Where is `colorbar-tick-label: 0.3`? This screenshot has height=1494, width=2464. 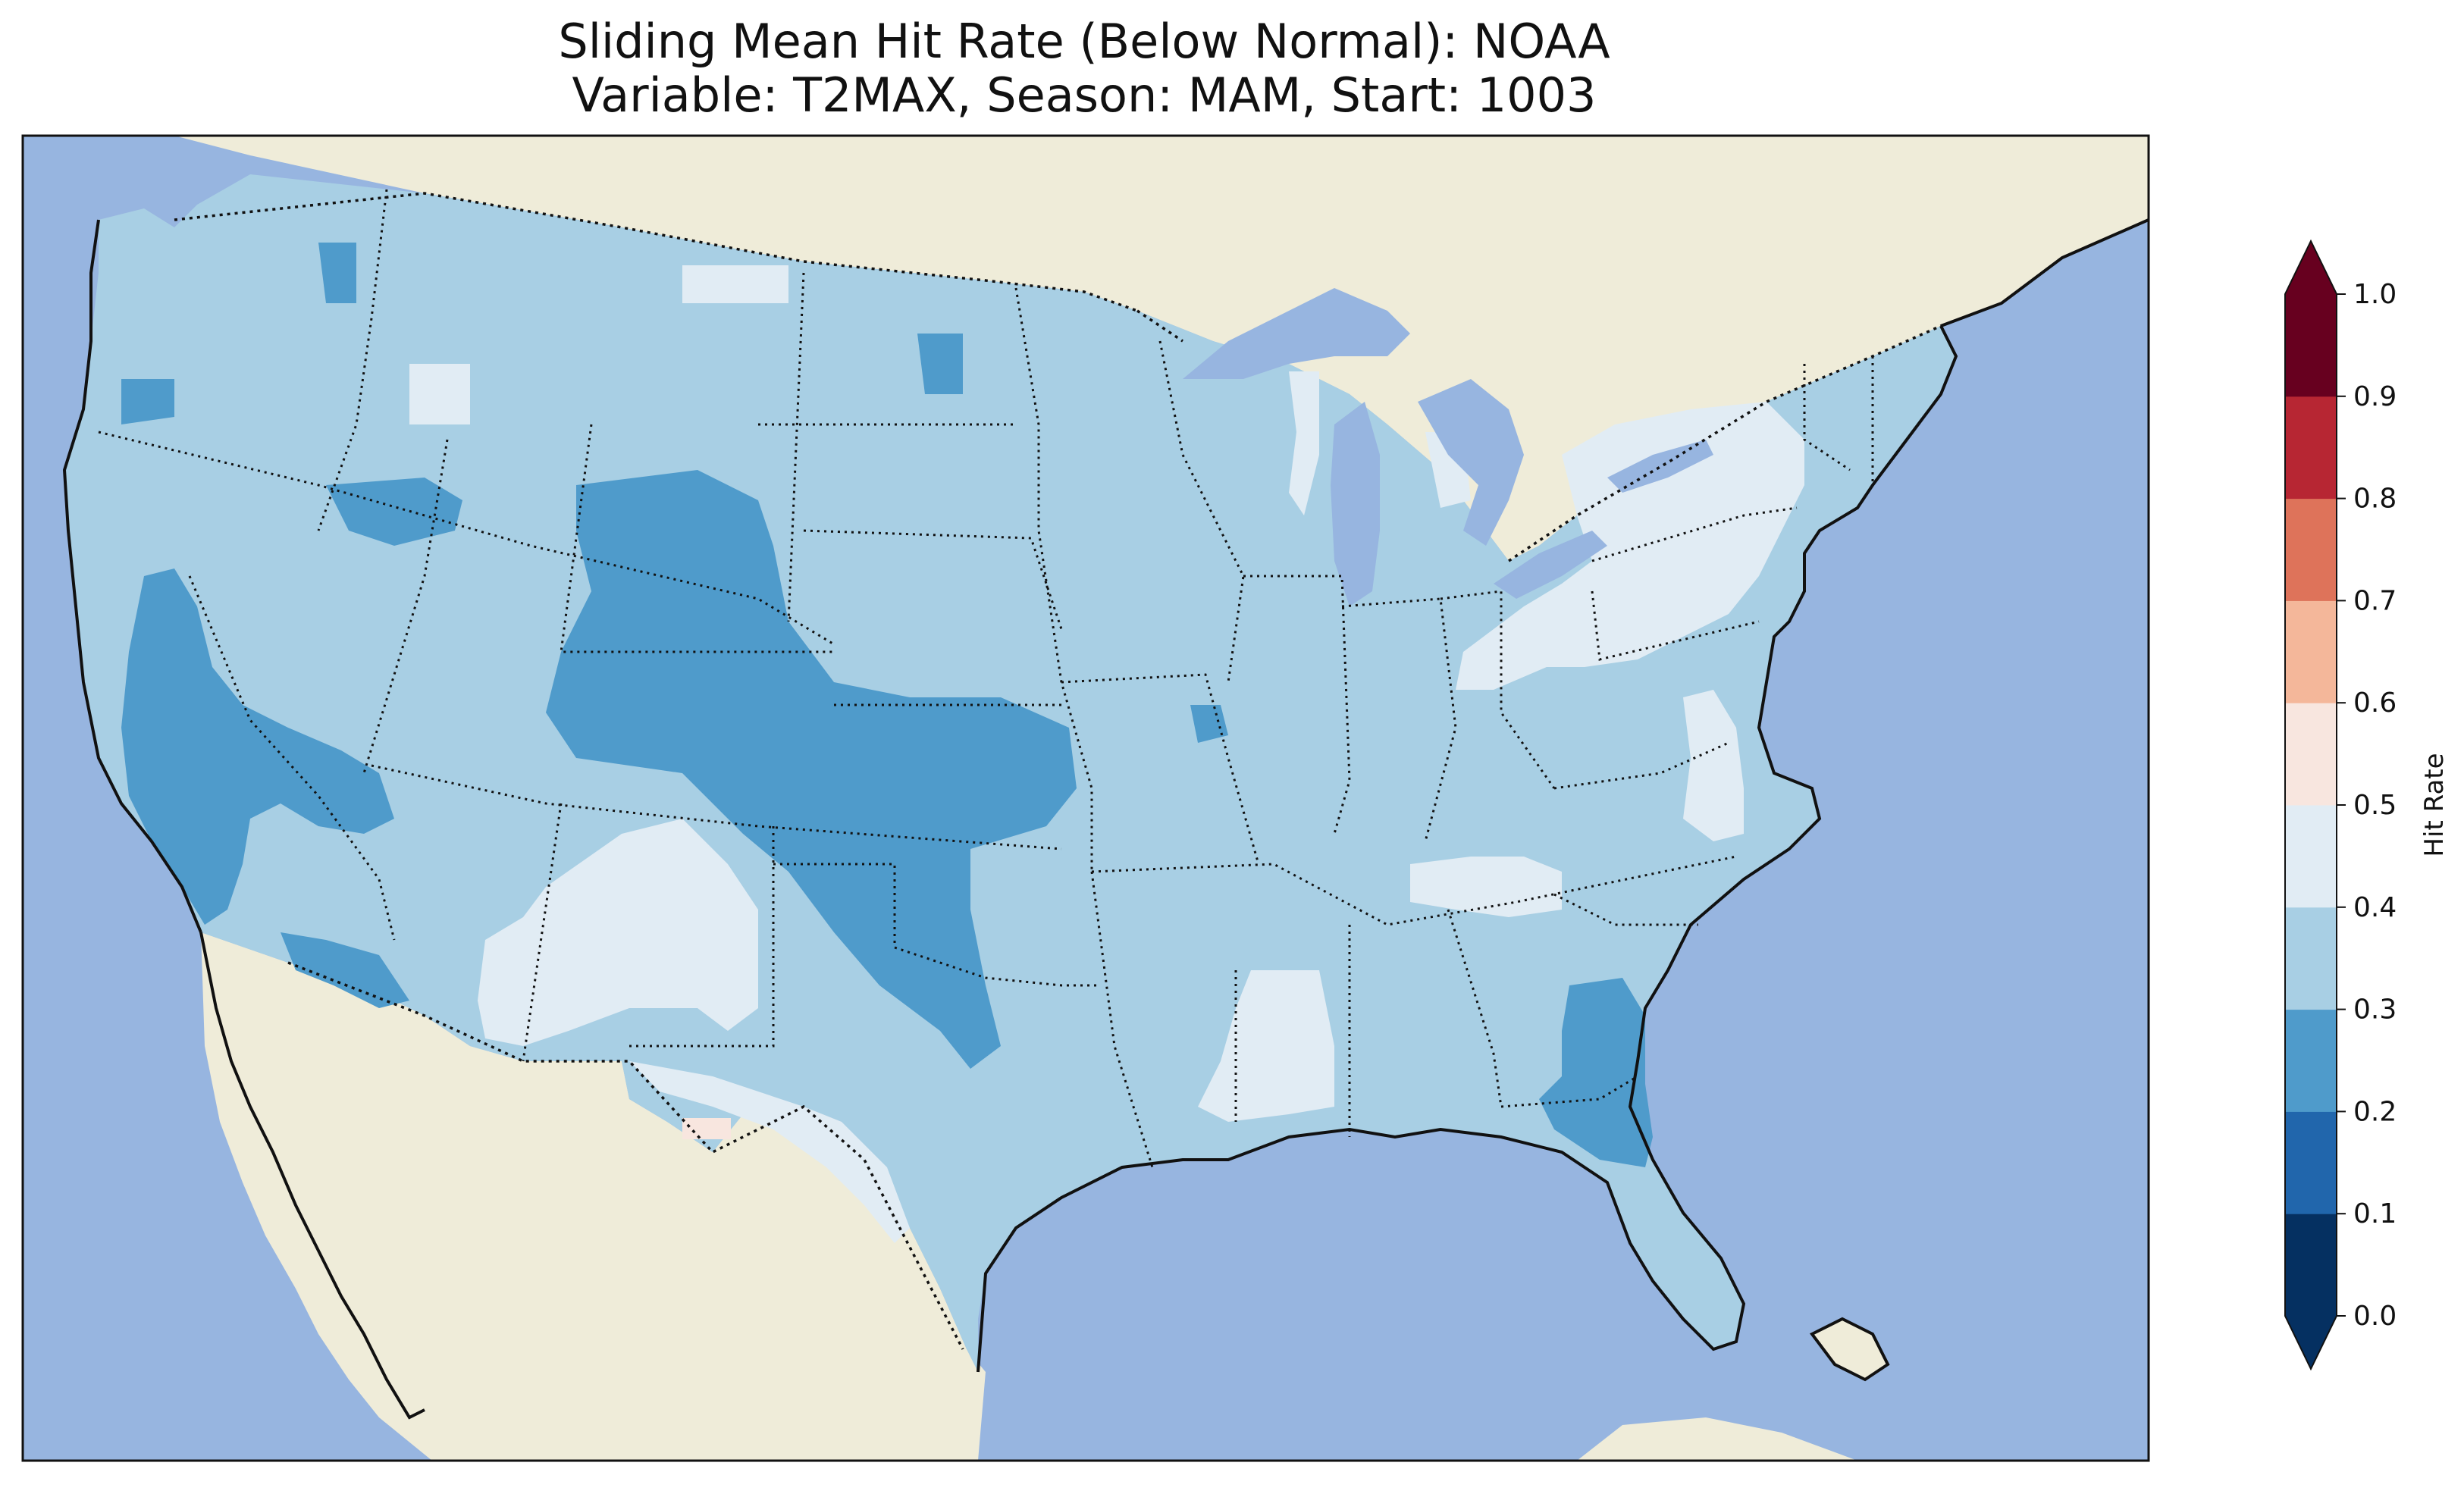 colorbar-tick-label: 0.3 is located at coordinates (2375, 1010).